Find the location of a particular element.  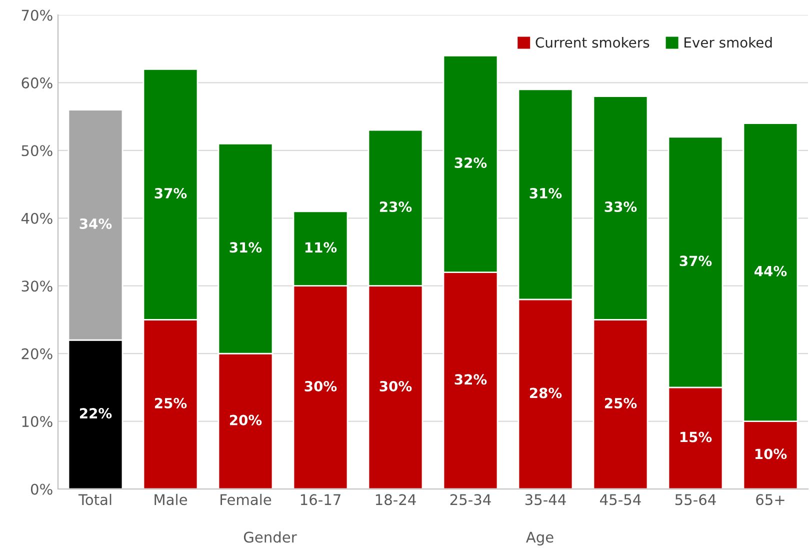

text: Age is located at coordinates (540, 539).